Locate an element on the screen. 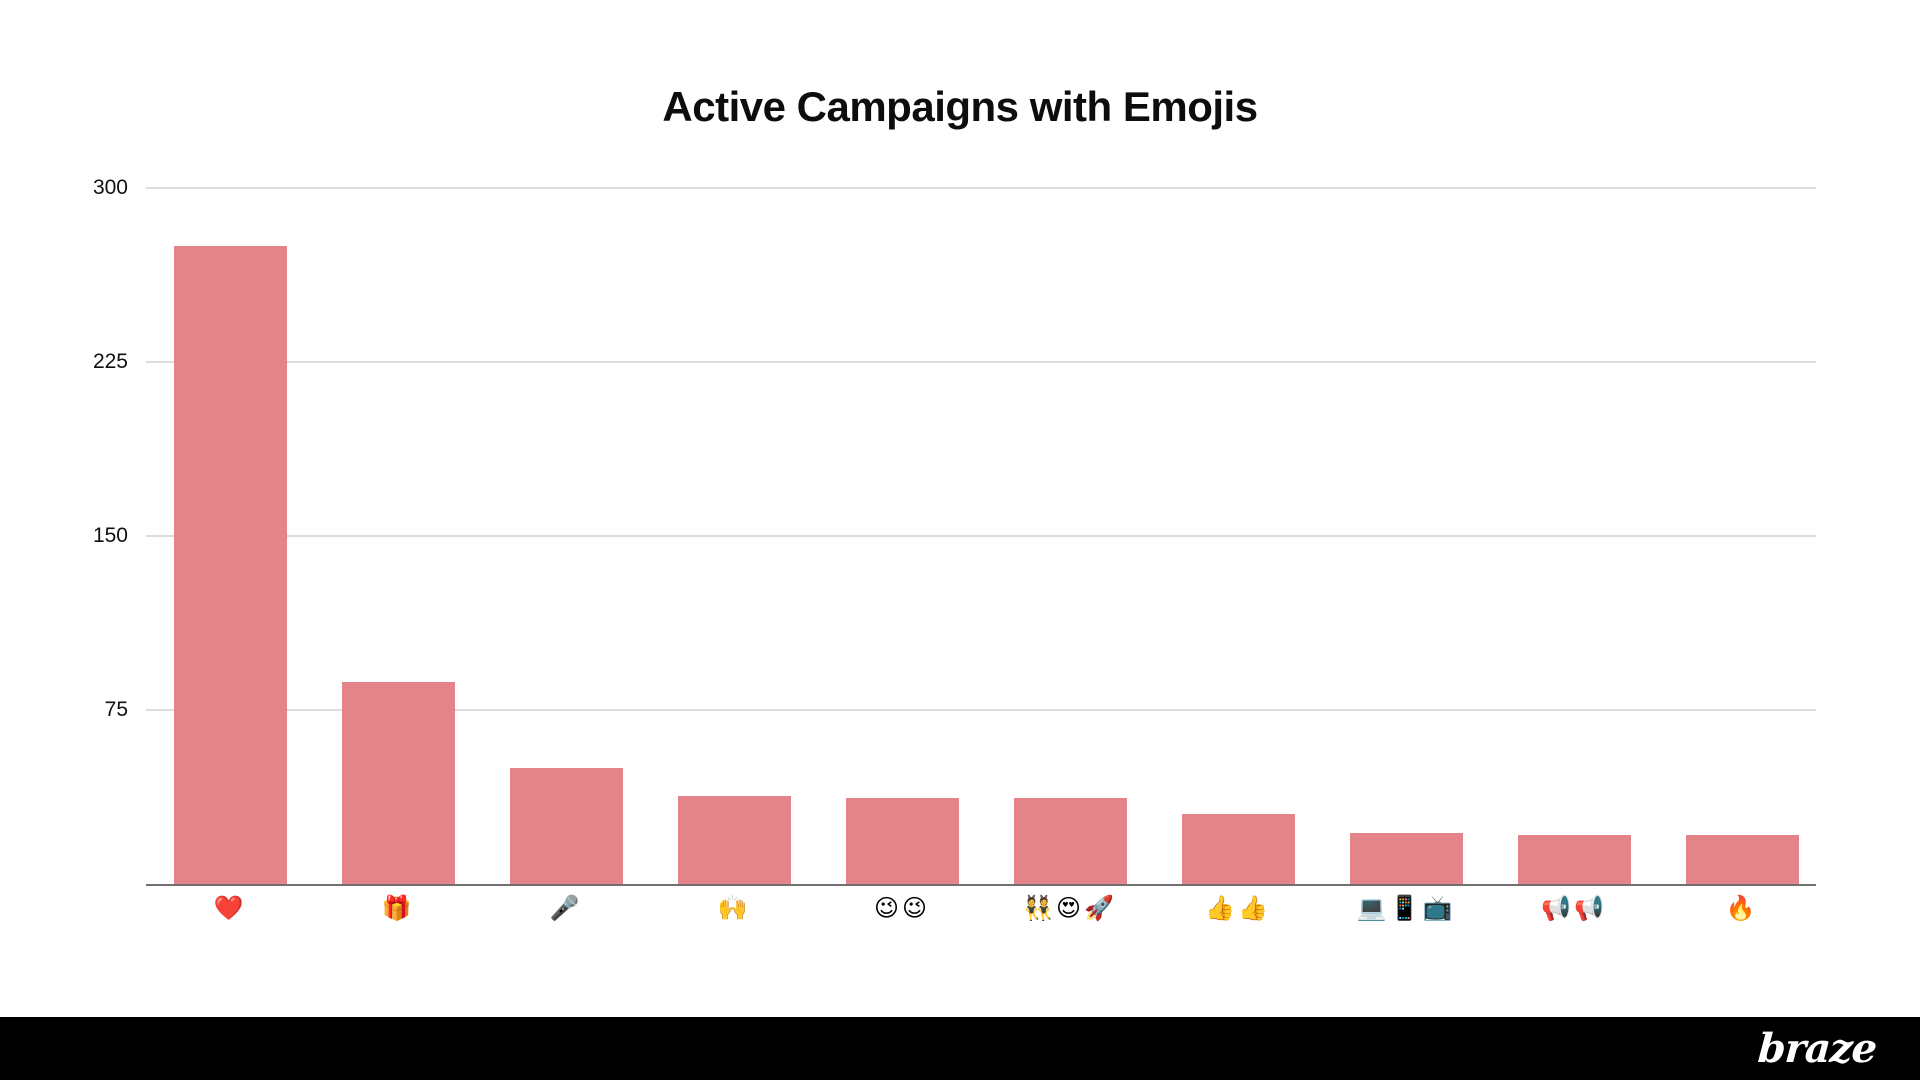 This screenshot has width=1920, height=1080. braze-logo: braze is located at coordinates (1817, 1048).